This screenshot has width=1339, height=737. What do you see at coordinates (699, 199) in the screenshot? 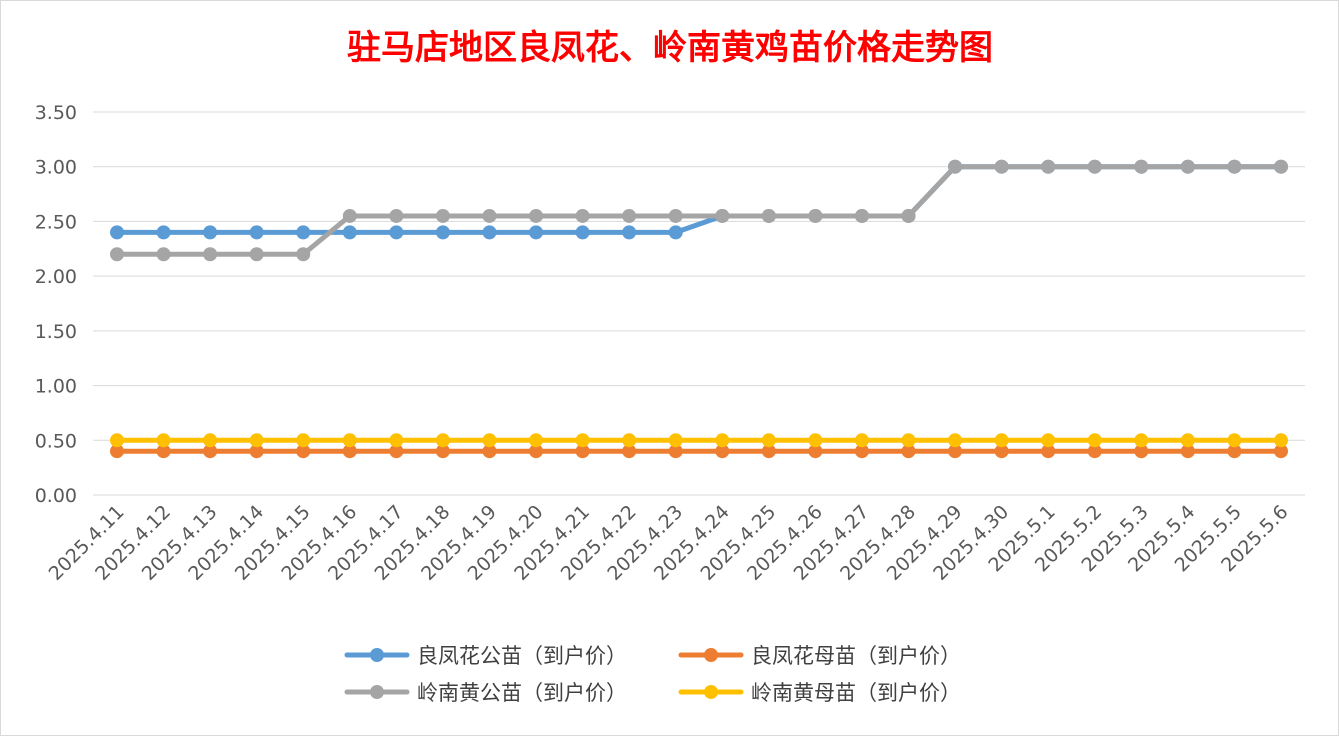
I see `series-line` at bounding box center [699, 199].